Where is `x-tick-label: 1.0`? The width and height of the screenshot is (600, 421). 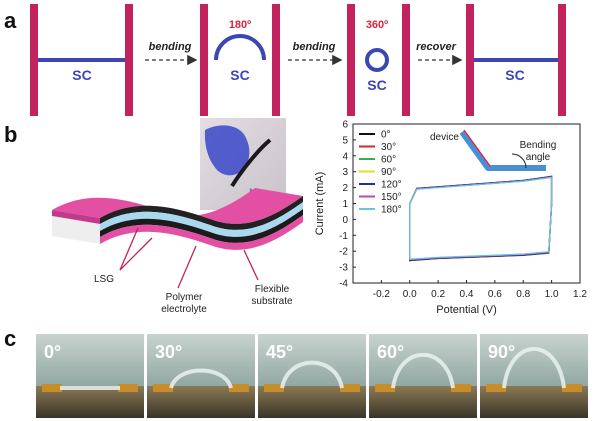 x-tick-label: 1.0 is located at coordinates (552, 294).